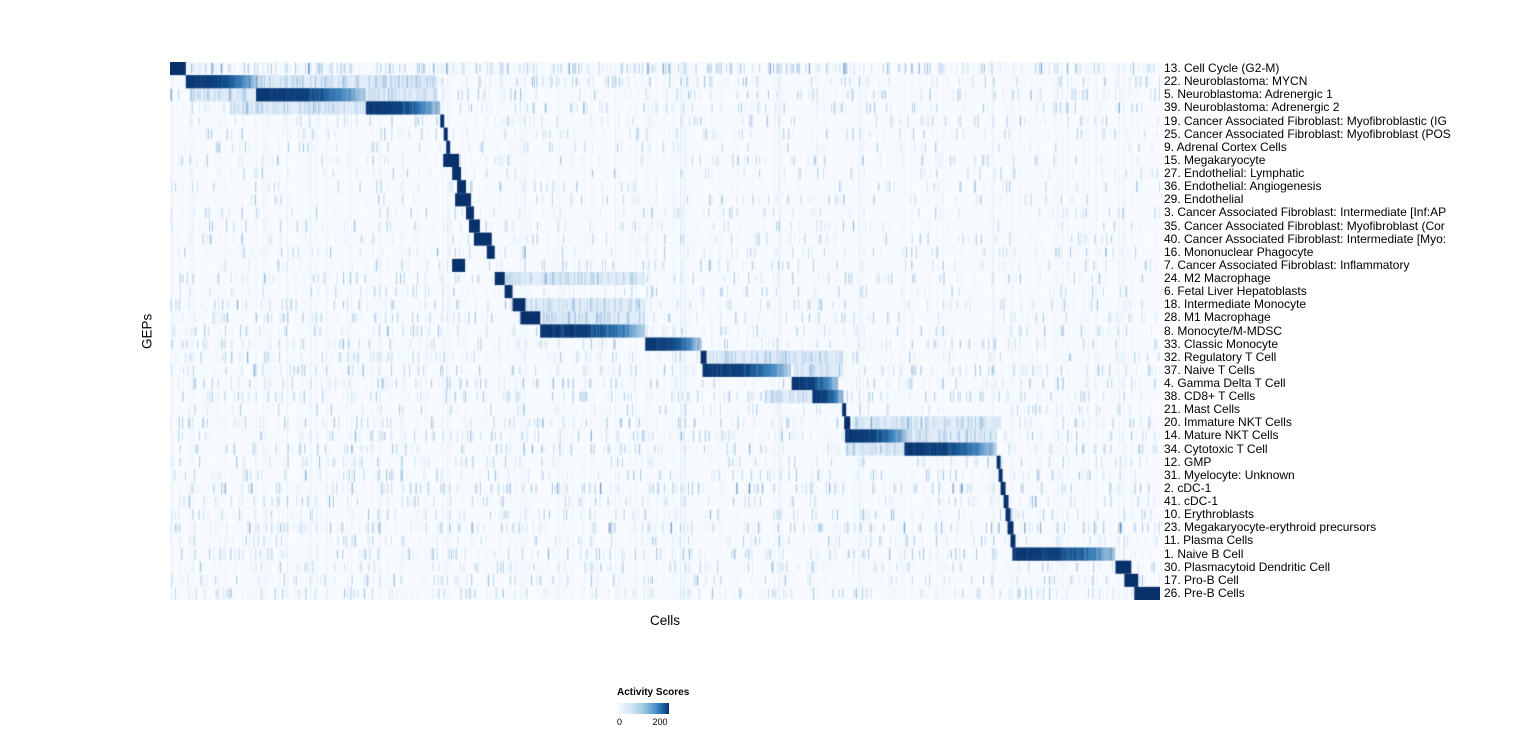  Describe the element at coordinates (1228, 422) in the screenshot. I see `row-label: 20. Immature NKT Cells` at that location.